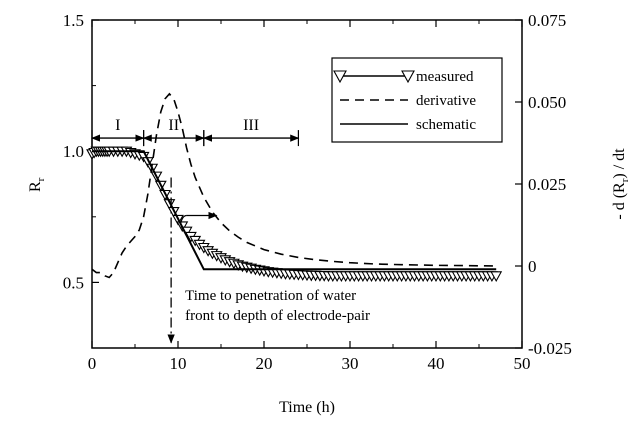  Describe the element at coordinates (445, 77) in the screenshot. I see `legend-label-measured: measured` at that location.